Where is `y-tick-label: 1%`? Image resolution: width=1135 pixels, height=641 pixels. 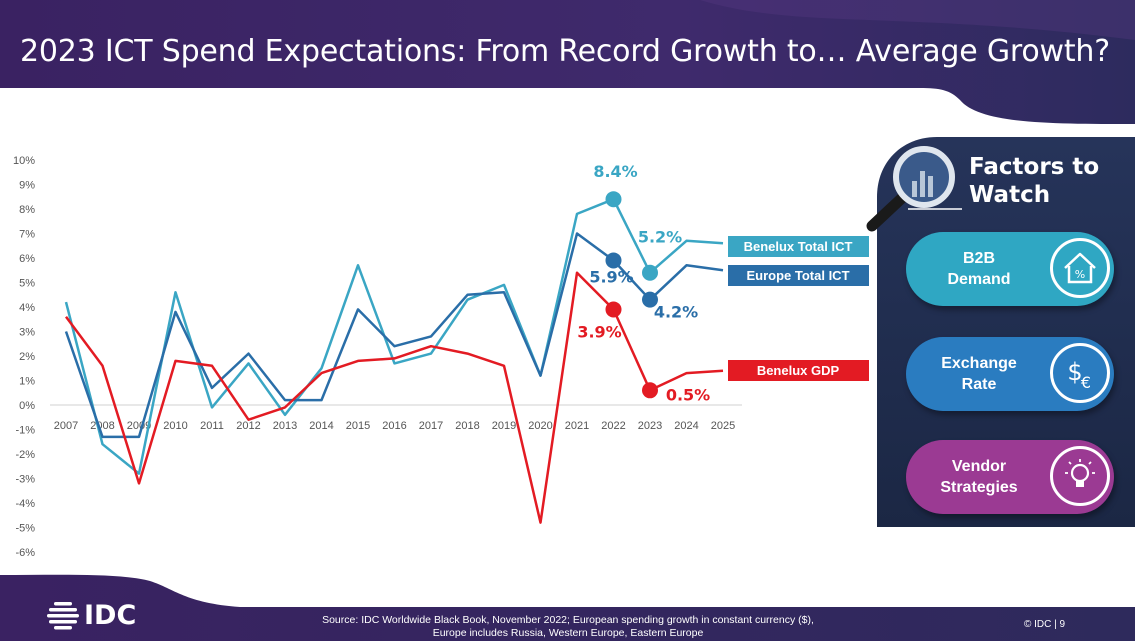
y-tick-label: 1% is located at coordinates (27, 382).